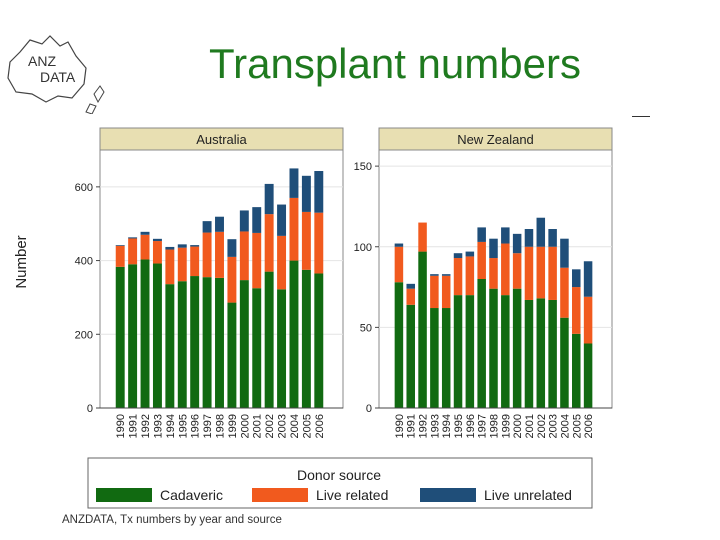 The width and height of the screenshot is (720, 540). I want to click on nz-bar-cadaveric-2004, so click(564, 362).